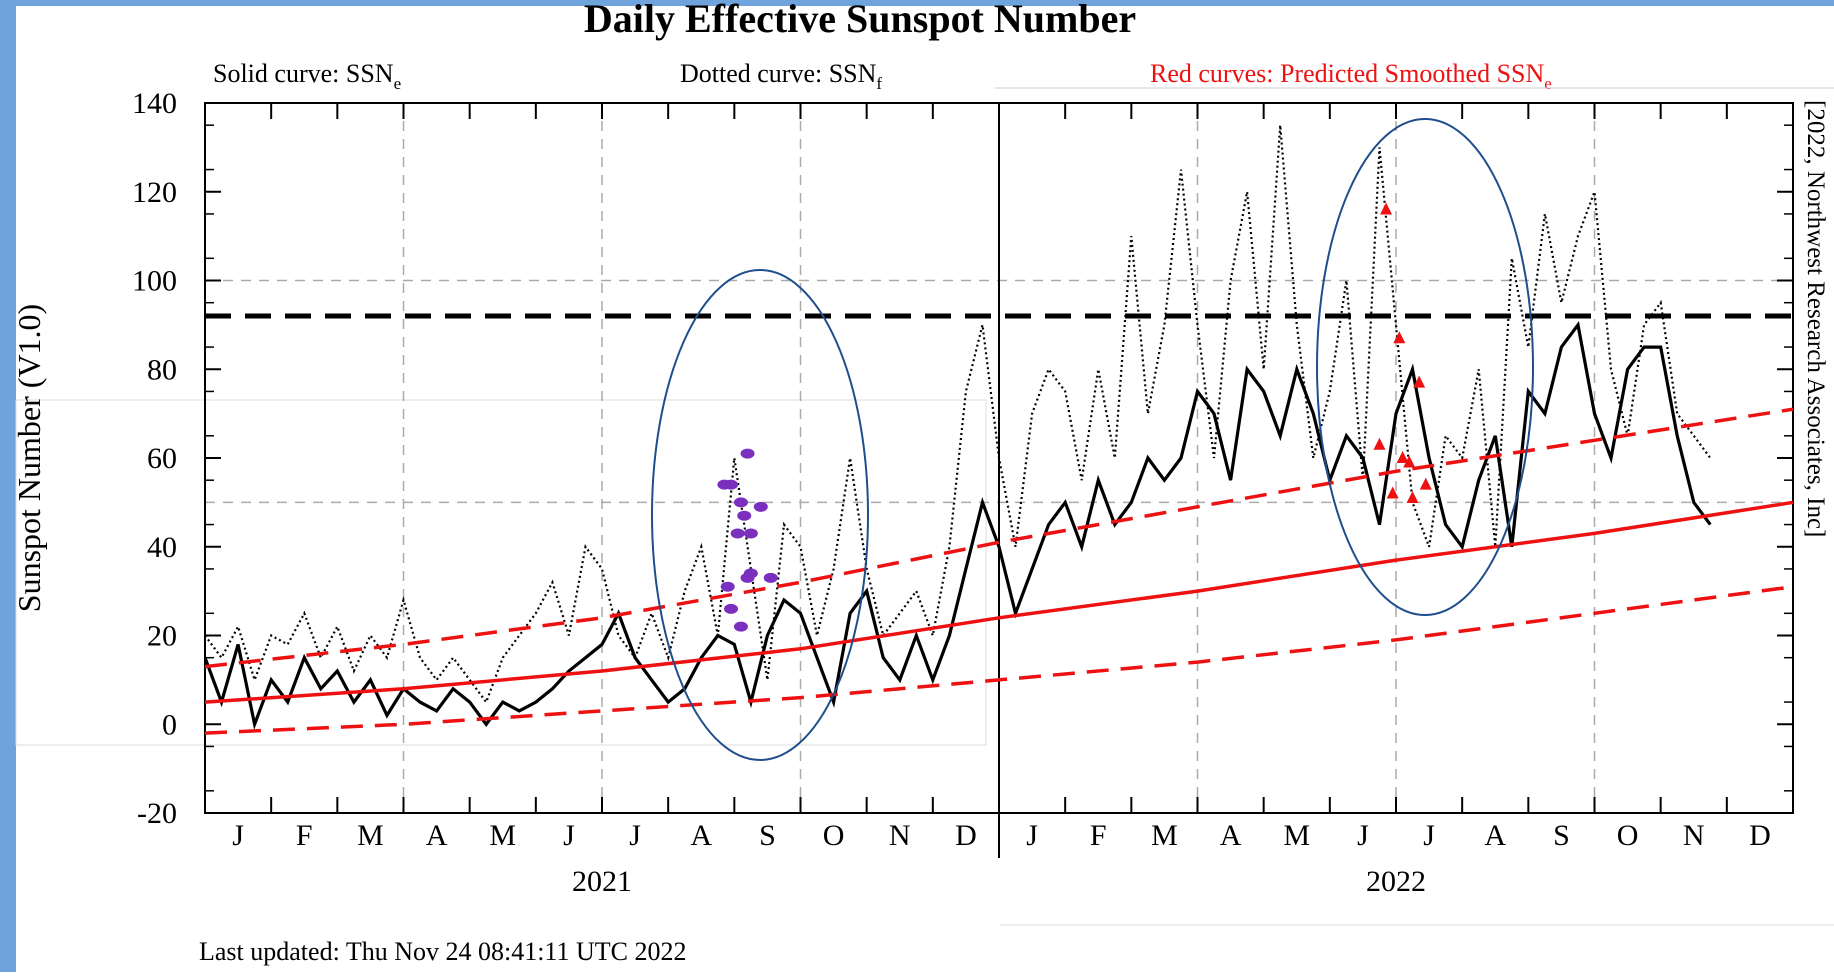 Image resolution: width=1834 pixels, height=977 pixels. I want to click on chart-title: Daily Effective Sunspot Number, so click(860, 20).